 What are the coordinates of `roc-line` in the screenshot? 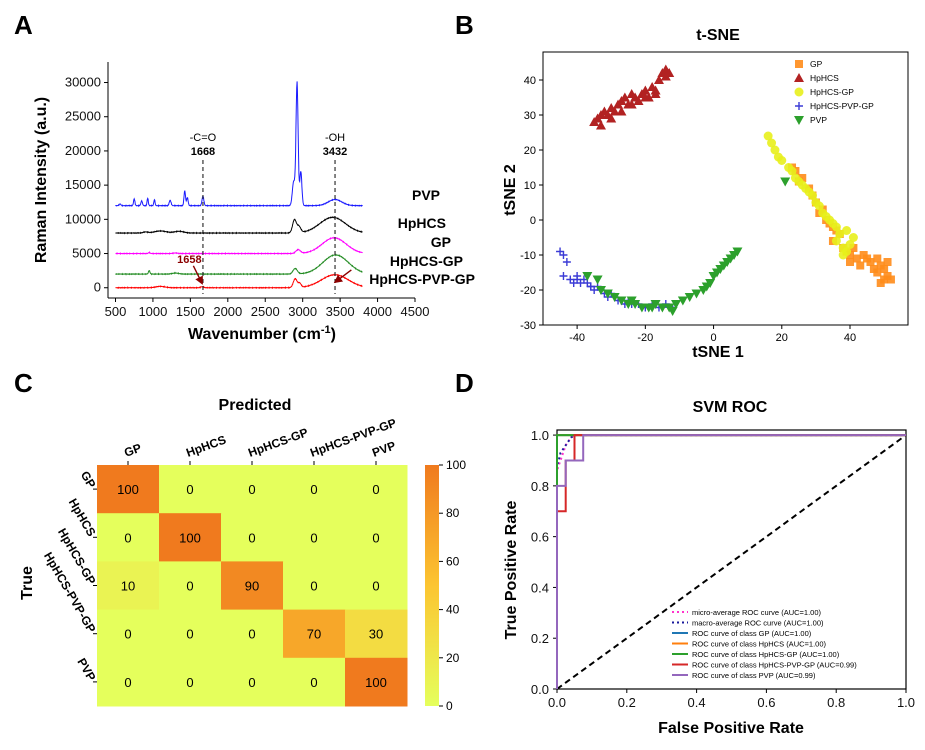 It's located at (731, 561).